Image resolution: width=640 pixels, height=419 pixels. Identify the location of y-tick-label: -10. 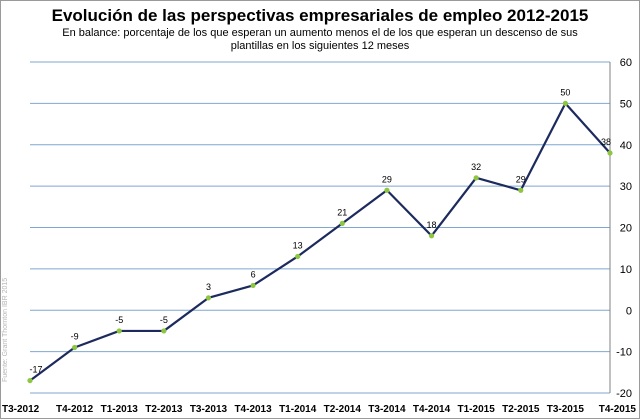
(624, 353).